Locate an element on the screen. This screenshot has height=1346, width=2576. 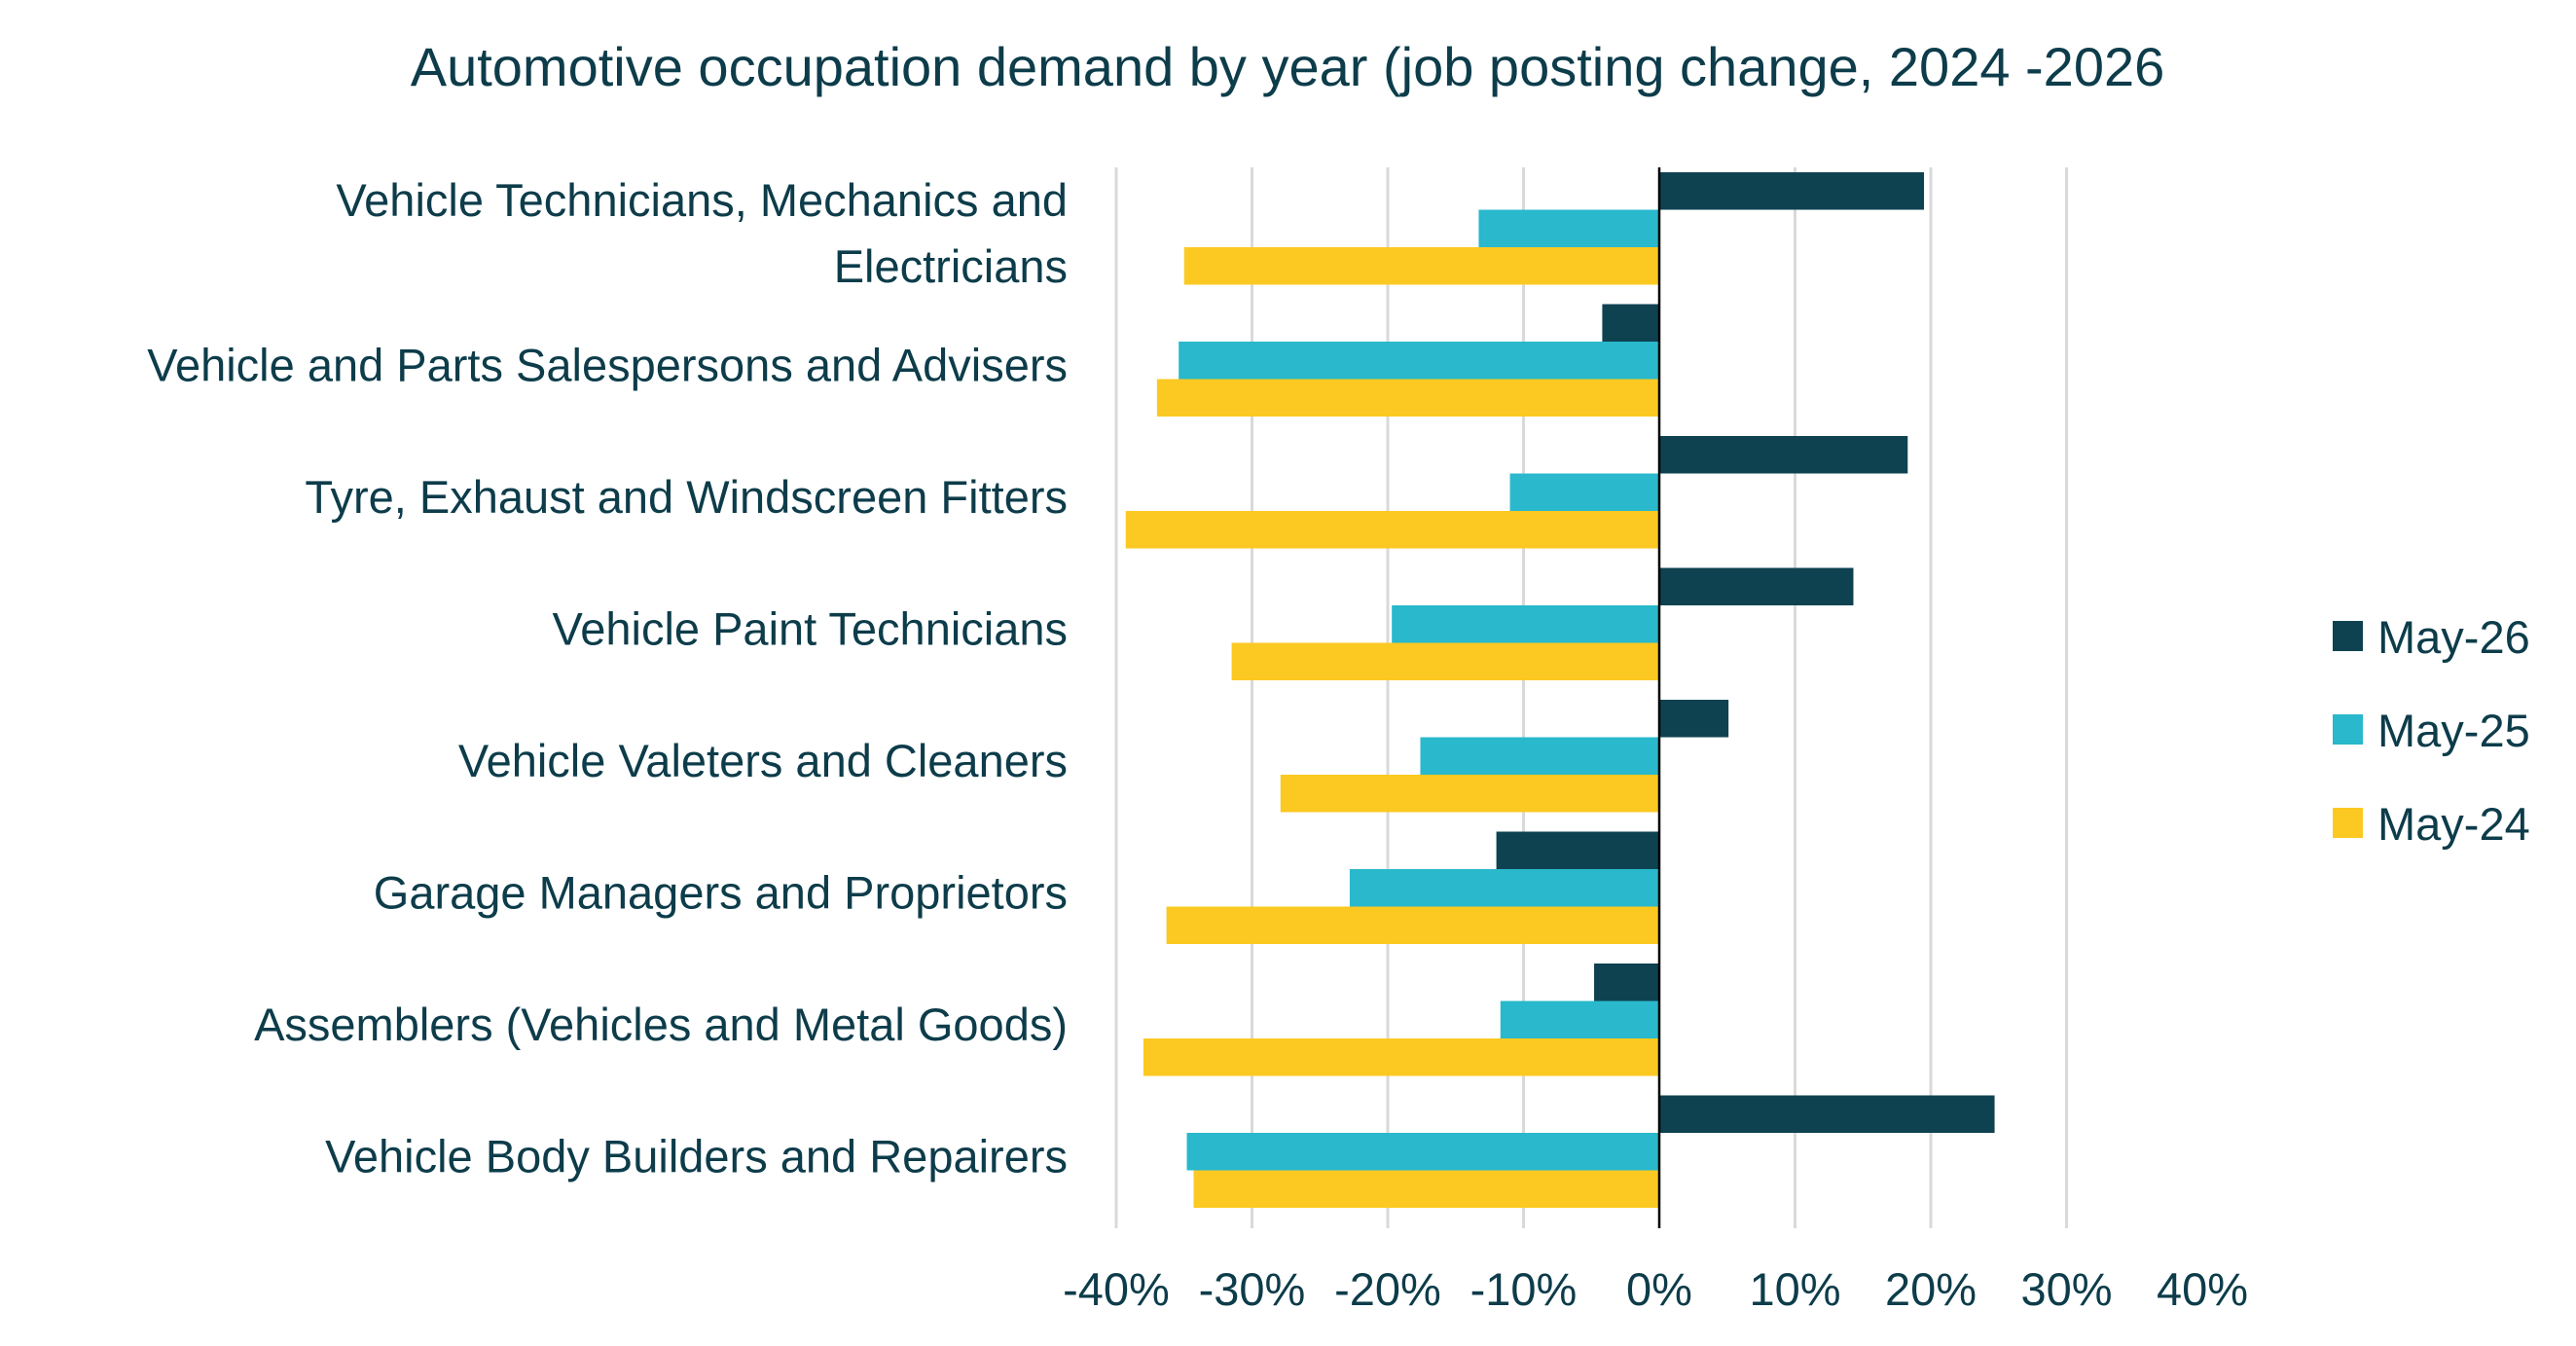
x-tick-label: 40% is located at coordinates (2202, 1289).